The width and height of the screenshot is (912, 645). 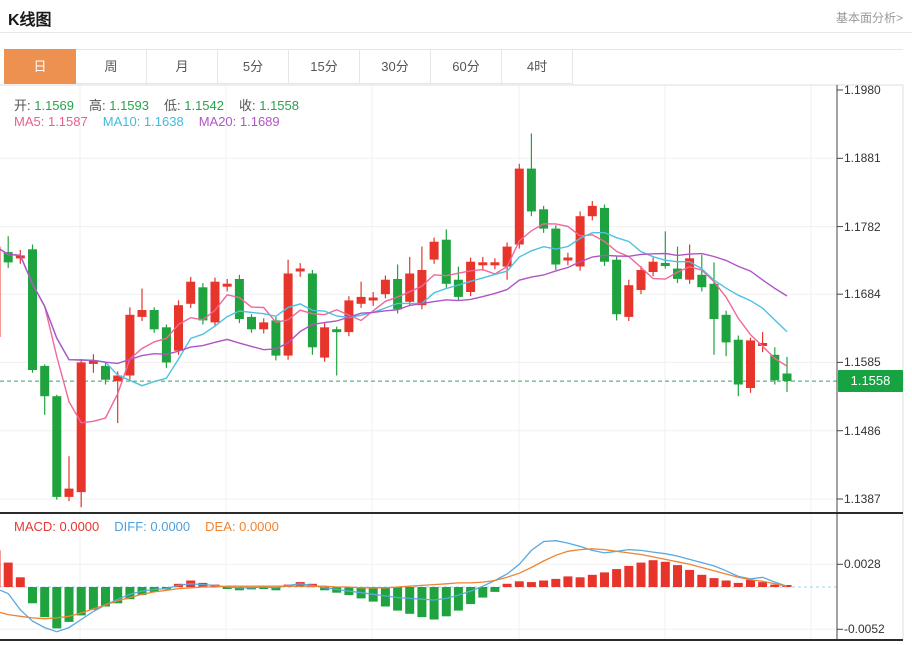 I want to click on price-tick-label: 1.1881, so click(x=862, y=158).